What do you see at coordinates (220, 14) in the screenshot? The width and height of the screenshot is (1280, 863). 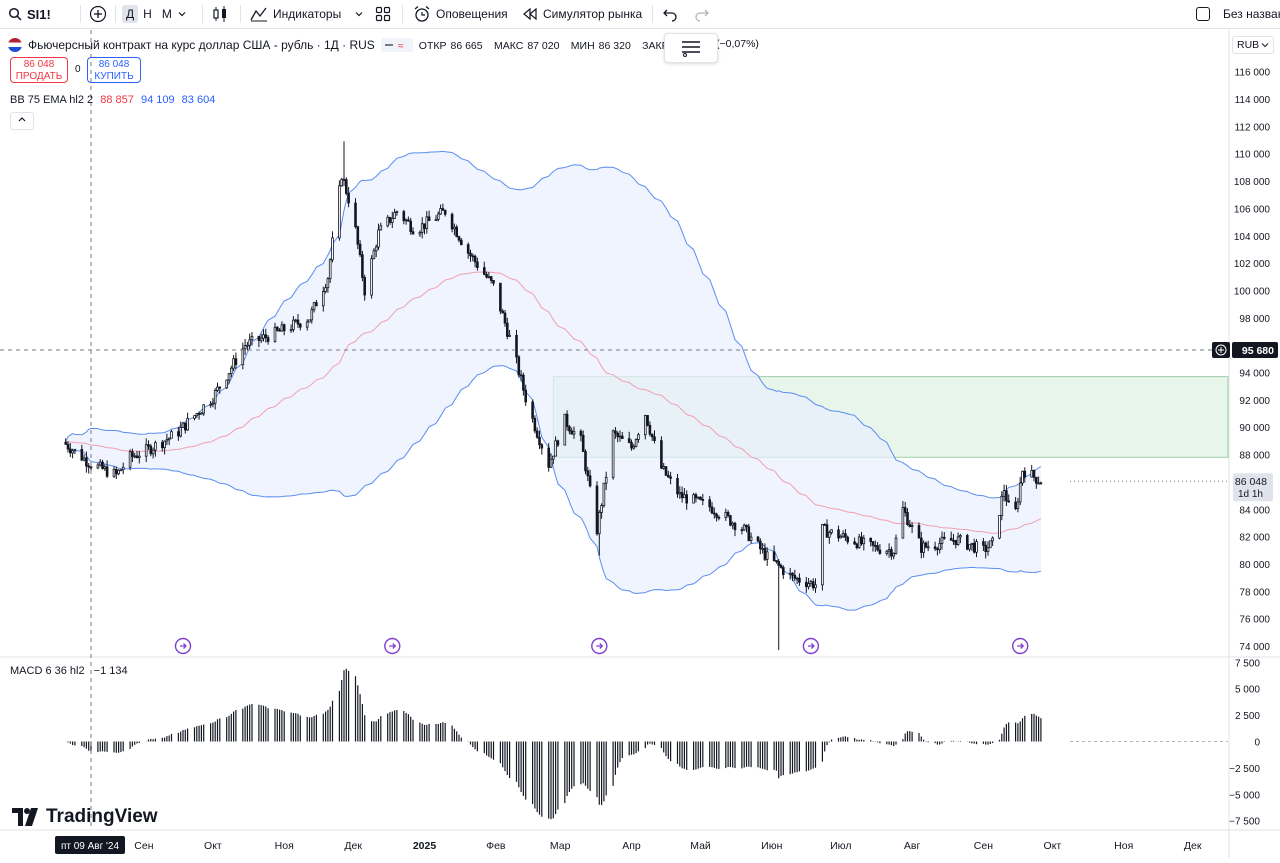 I see `chart-type-button` at bounding box center [220, 14].